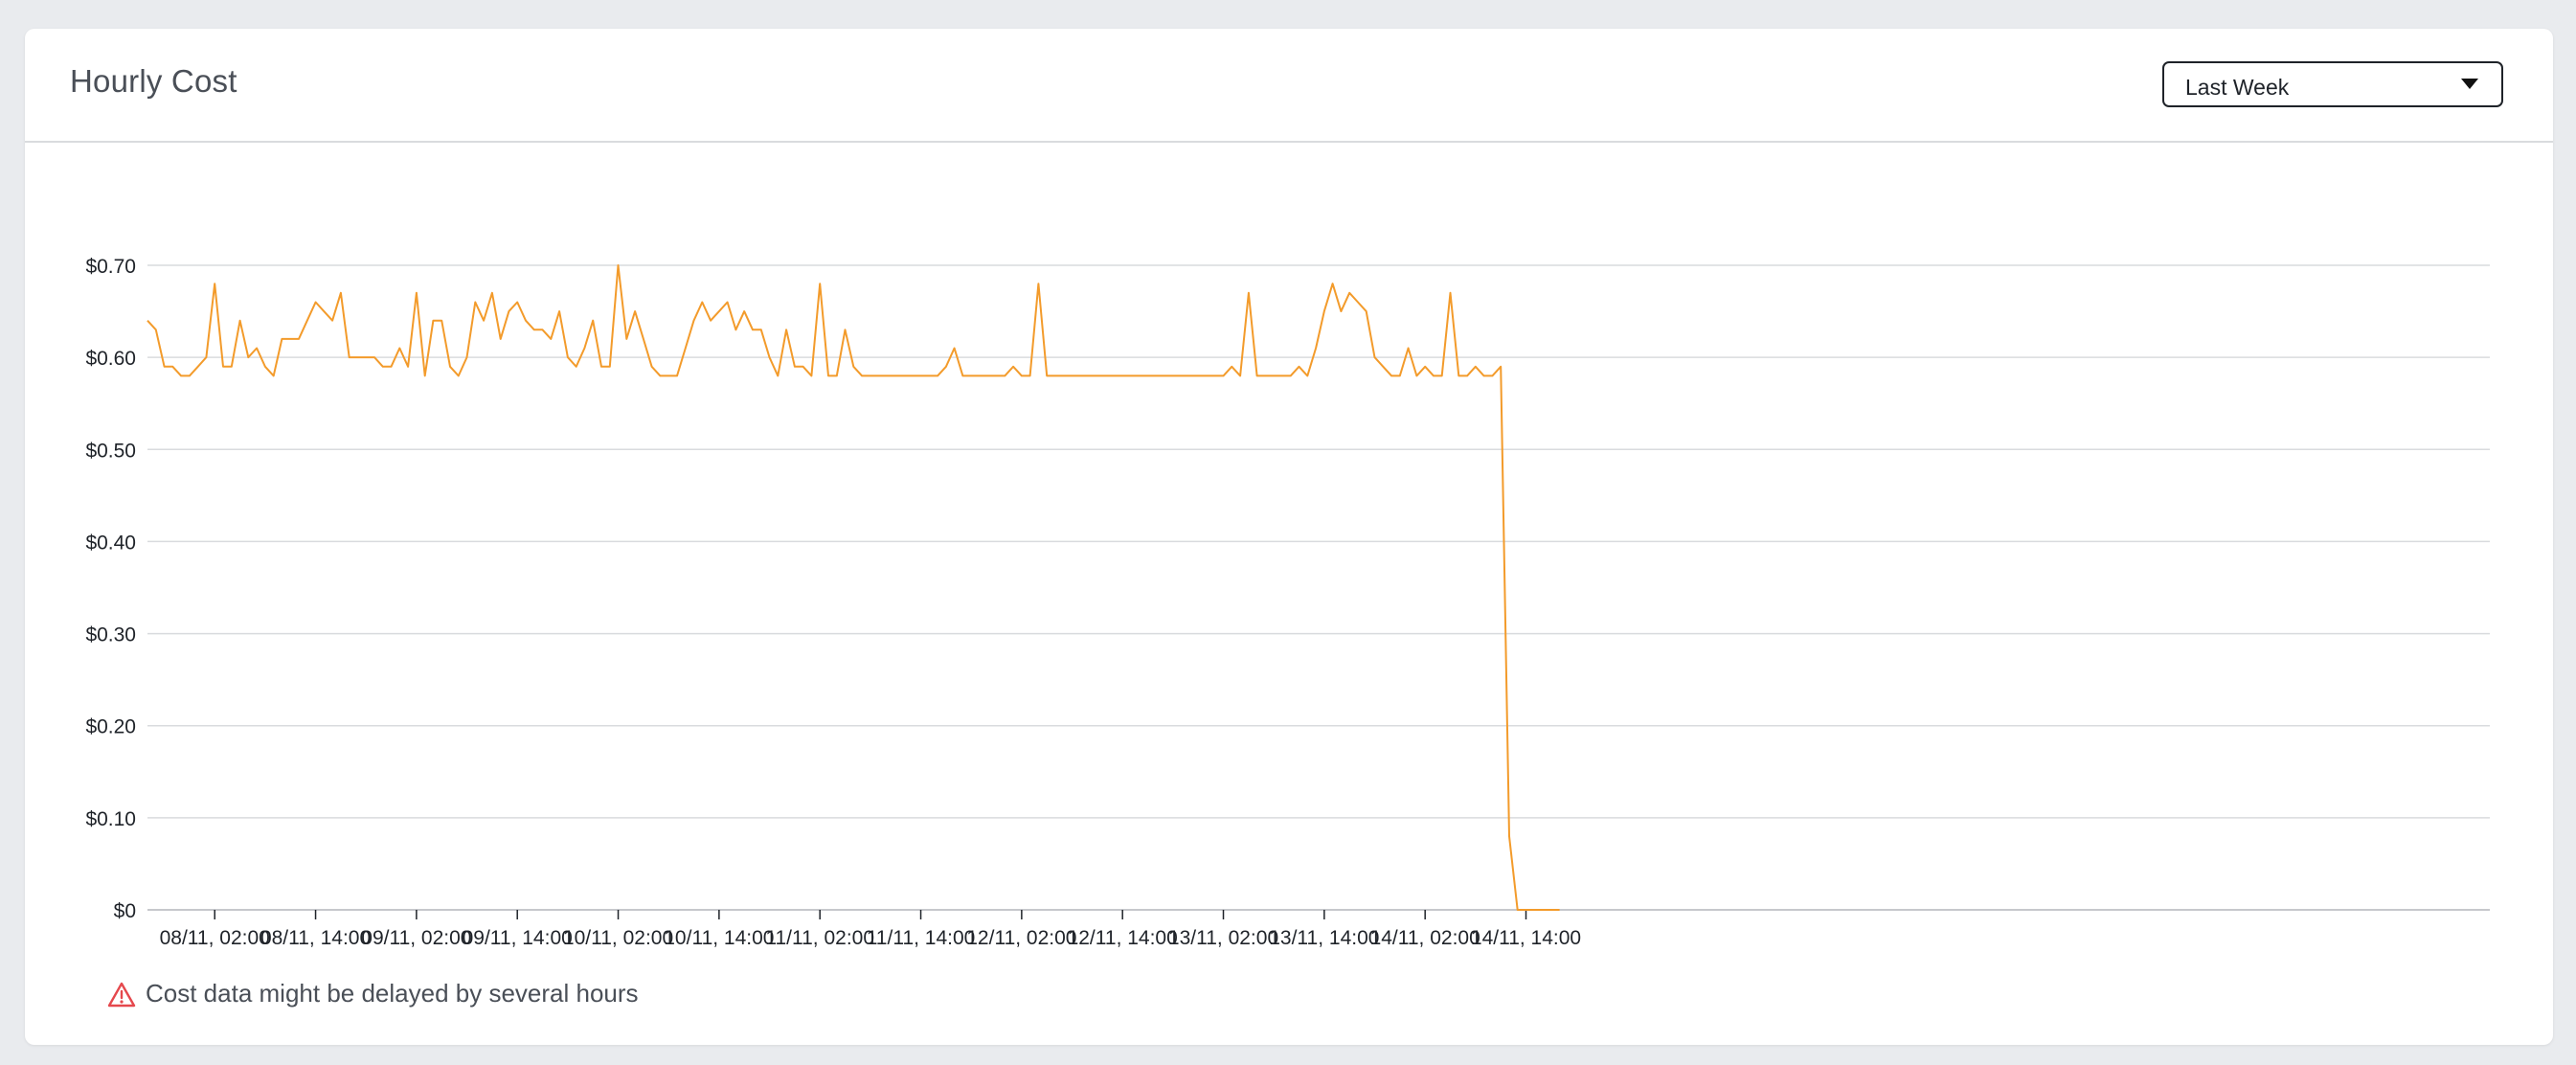  I want to click on x-tick-label: 08/11, 14:00, so click(315, 937).